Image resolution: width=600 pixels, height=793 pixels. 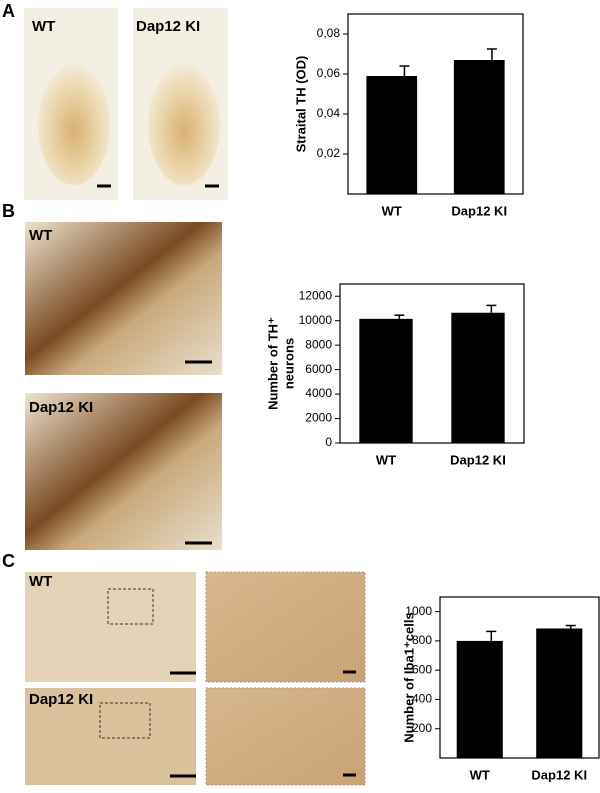 What do you see at coordinates (329, 153) in the screenshot?
I see `y-tick-label: 0,02` at bounding box center [329, 153].